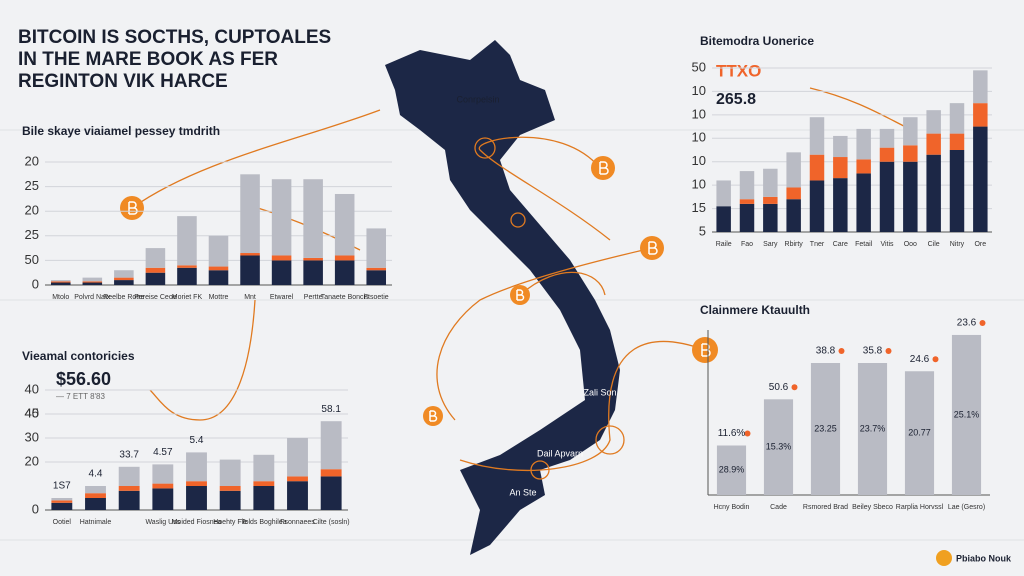  Describe the element at coordinates (331, 522) in the screenshot. I see `x-tick-label: Cilte (sosln)` at that location.